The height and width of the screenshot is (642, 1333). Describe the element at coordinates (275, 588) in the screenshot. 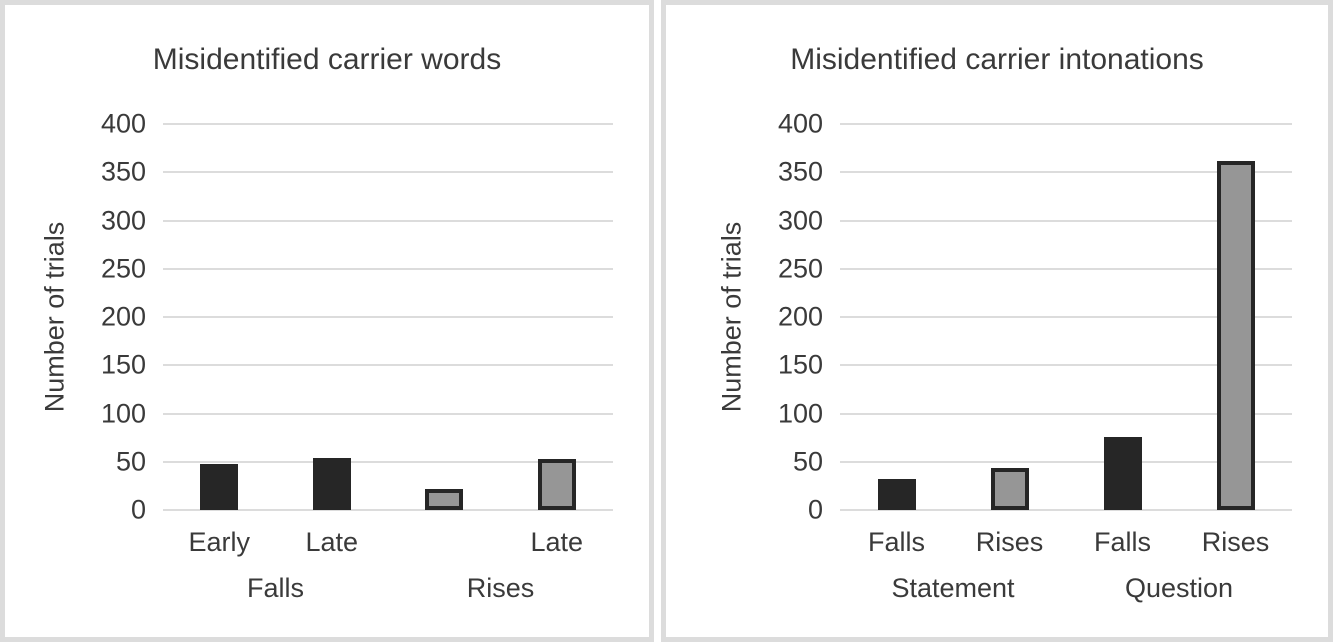

I see `group-label: Falls` at that location.